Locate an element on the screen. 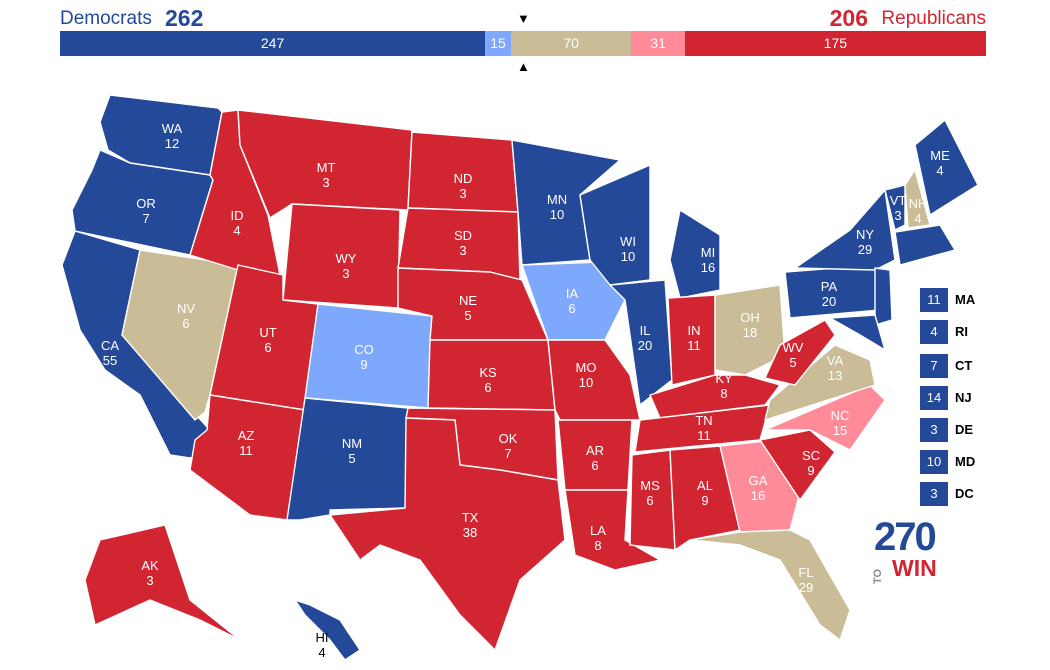 The height and width of the screenshot is (670, 1050). state-HI is located at coordinates (327, 630).